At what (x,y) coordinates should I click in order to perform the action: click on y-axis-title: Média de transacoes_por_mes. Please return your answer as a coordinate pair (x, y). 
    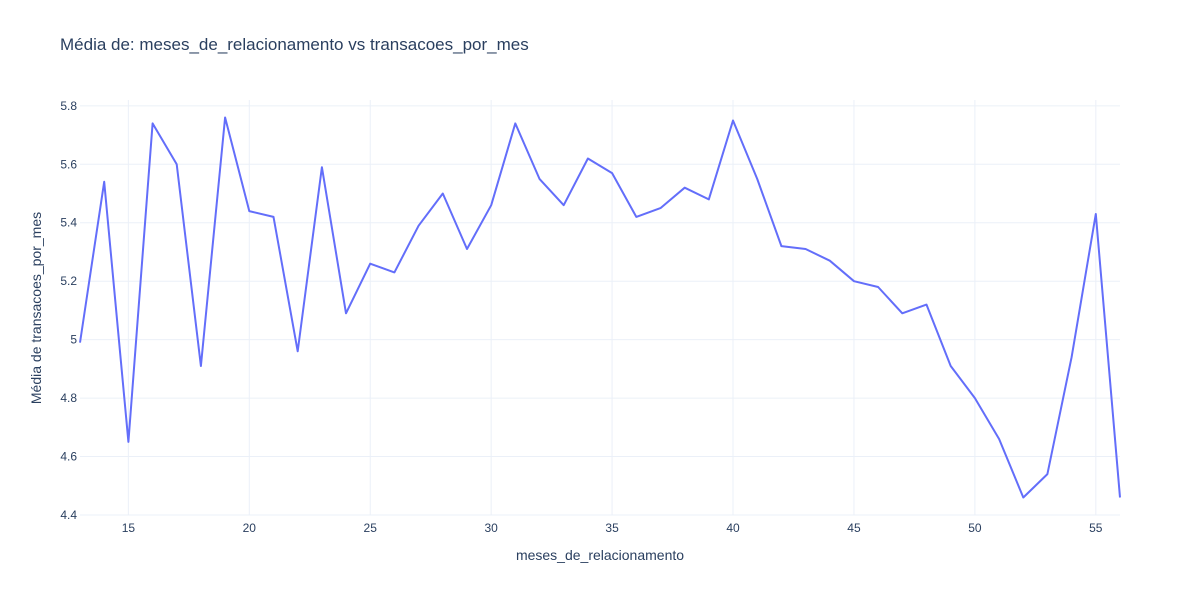
    Looking at the image, I should click on (36, 308).